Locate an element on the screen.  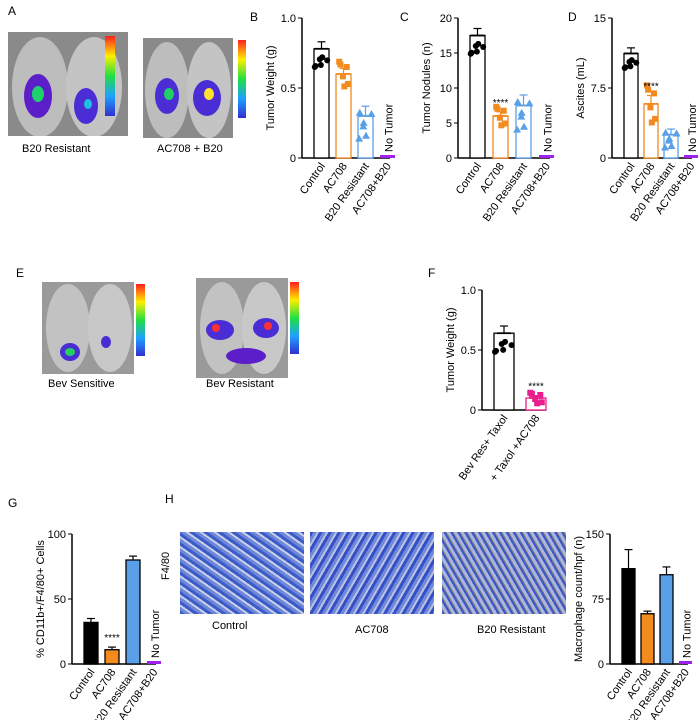
caption-histology-ac708: AC708 is located at coordinates (372, 630).